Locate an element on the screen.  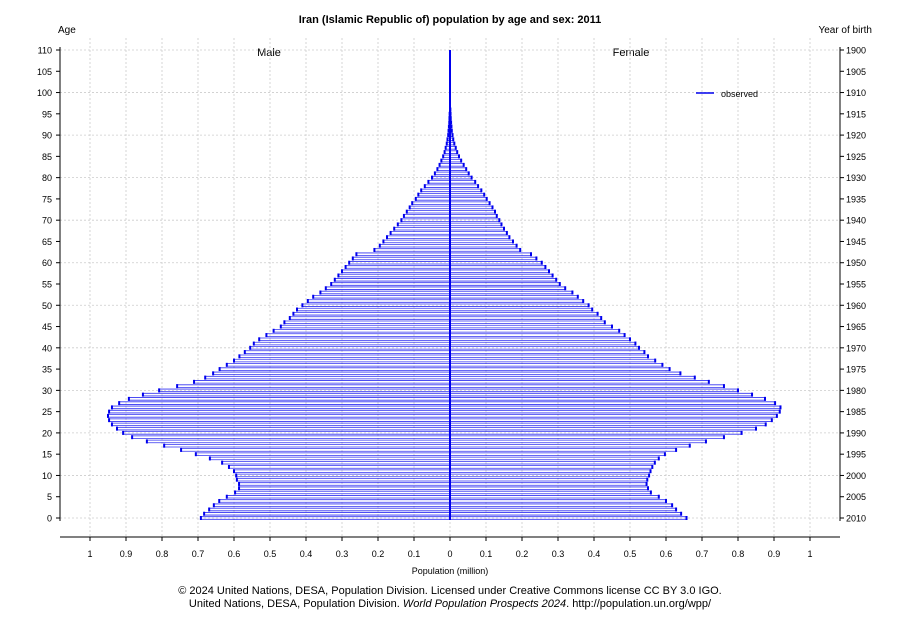
y-axis-label-year-of-birth: Year of birth is located at coordinates (845, 30).